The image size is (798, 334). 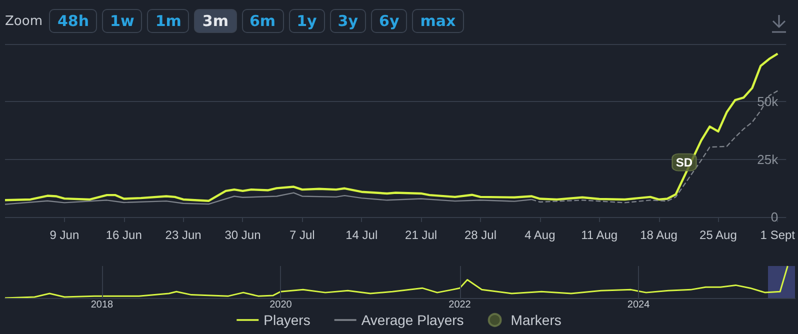 What do you see at coordinates (306, 21) in the screenshot?
I see `text: 1y` at bounding box center [306, 21].